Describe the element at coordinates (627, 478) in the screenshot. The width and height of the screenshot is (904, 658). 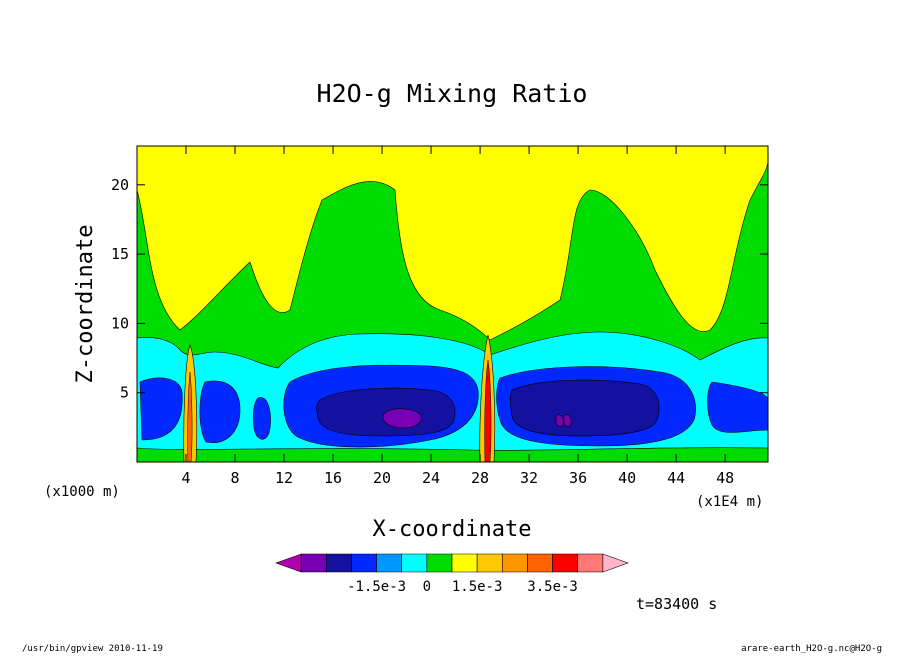
I see `x-tick-label: 40` at that location.